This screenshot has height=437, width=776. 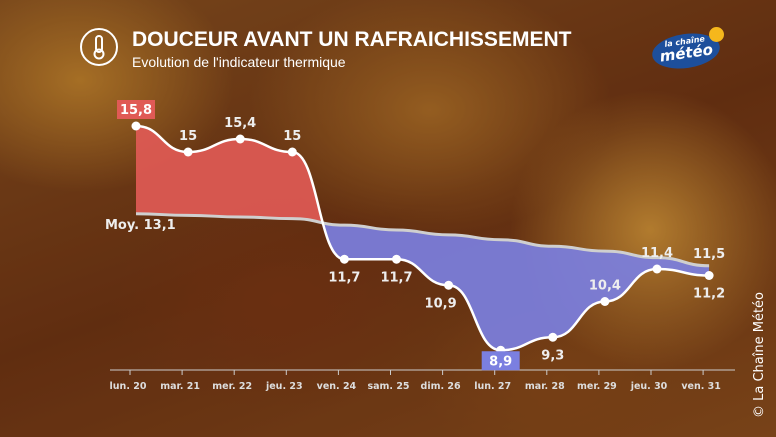 I want to click on x-tick-label: lun. 27, so click(x=492, y=386).